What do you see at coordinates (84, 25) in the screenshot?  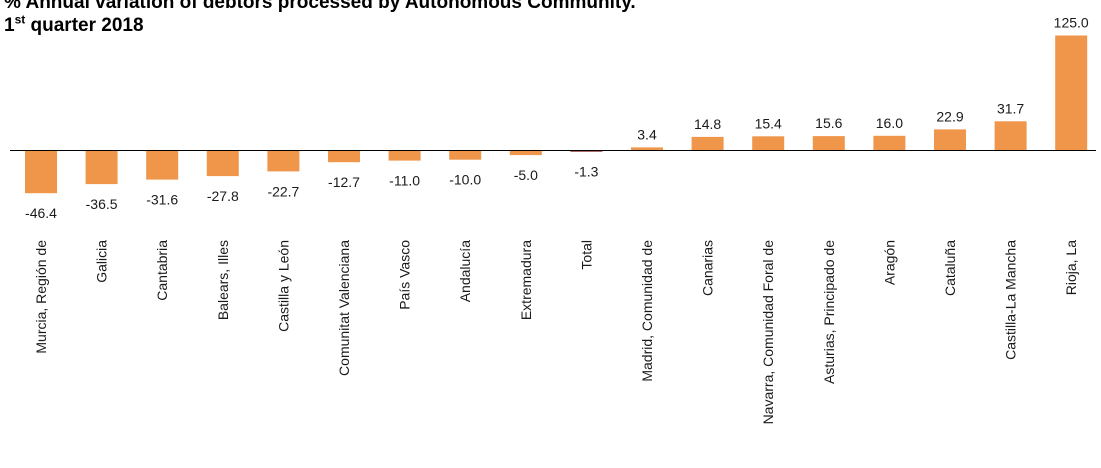 I see `chart-title-period: quarter 2018` at bounding box center [84, 25].